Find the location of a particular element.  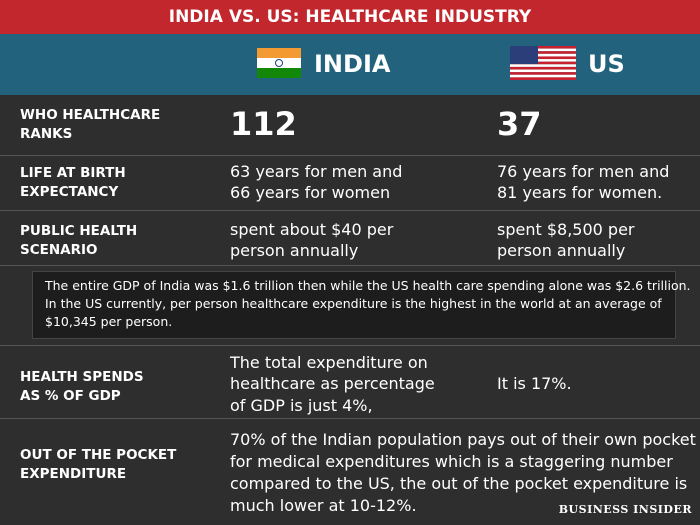

row-label: WHO HEALTHCARE is located at coordinates (90, 114).